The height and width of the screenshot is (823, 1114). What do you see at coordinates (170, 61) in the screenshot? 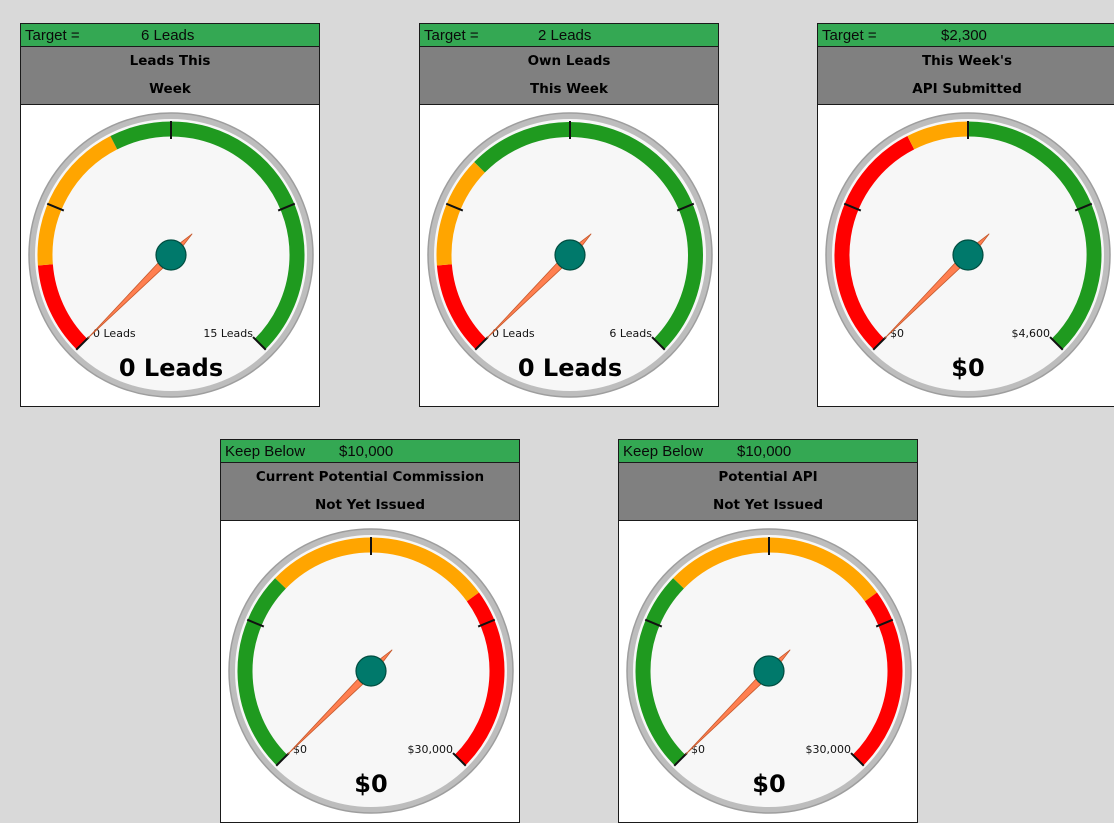
I see `title-line-1: Leads This` at bounding box center [170, 61].